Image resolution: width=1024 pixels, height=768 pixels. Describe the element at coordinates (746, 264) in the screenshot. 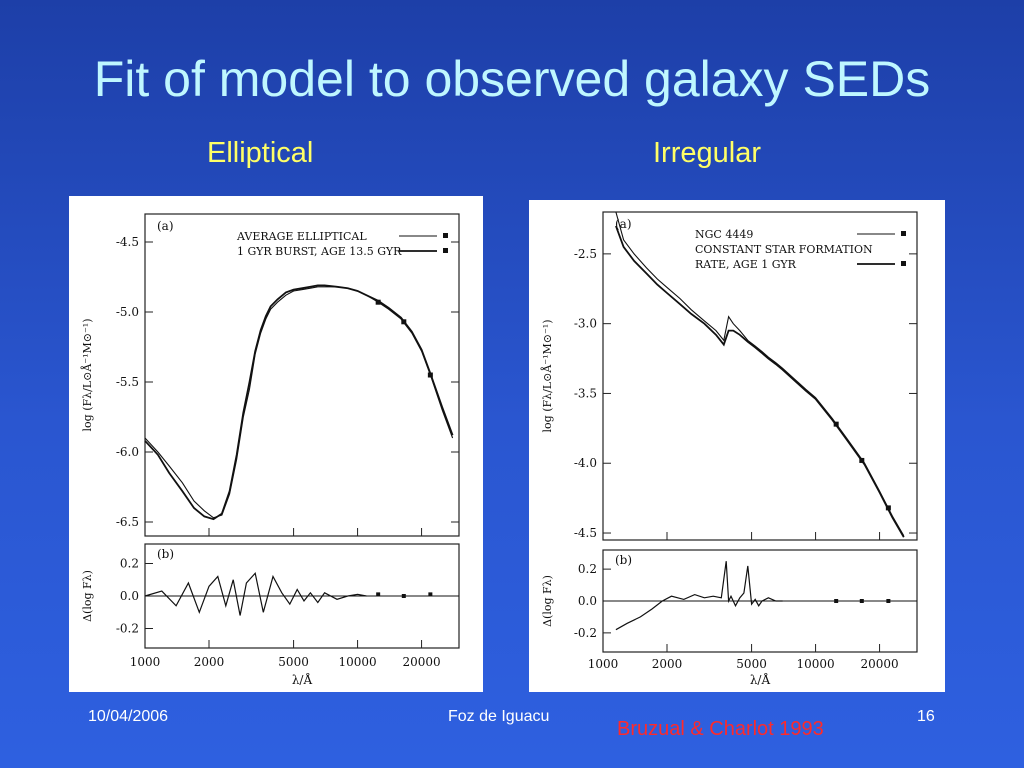

I see `legend-entry: RATE, AGE 1 GYR` at that location.